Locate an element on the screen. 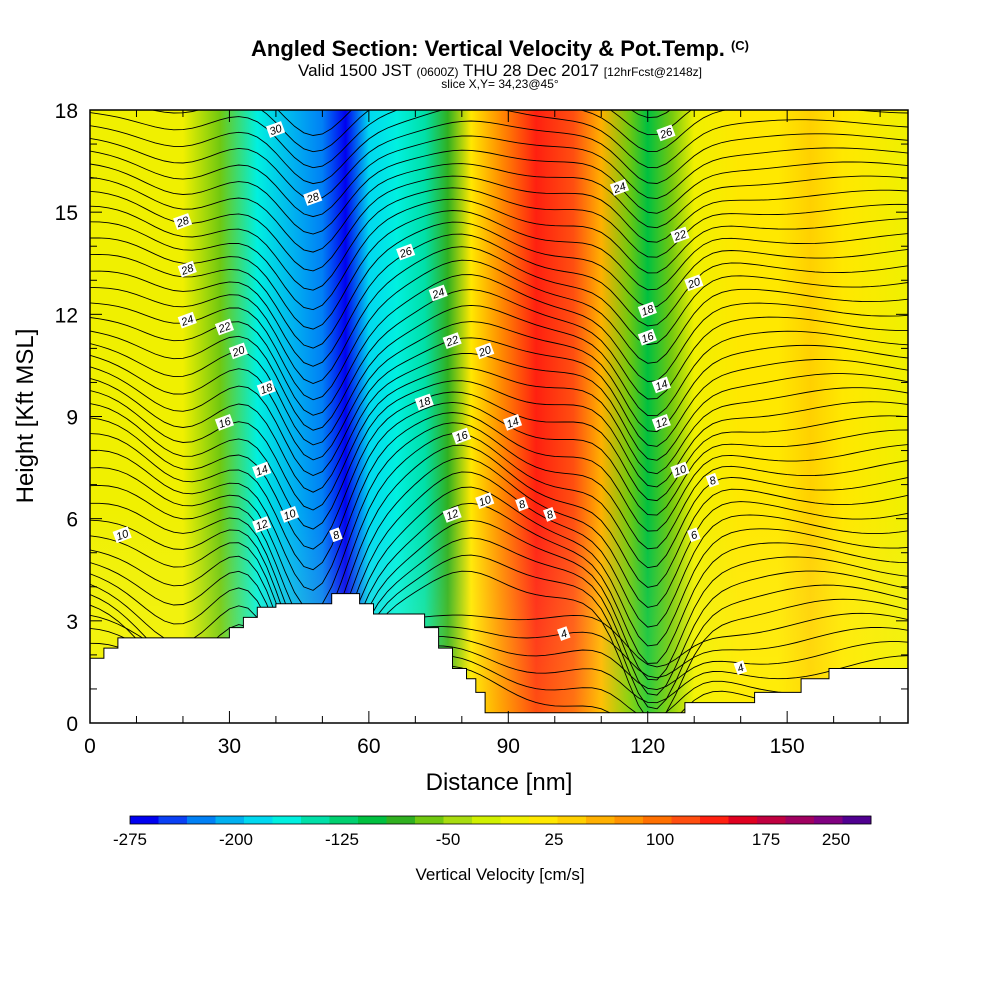 The height and width of the screenshot is (1000, 1000). contour-label-text: 22 is located at coordinates (452, 342).